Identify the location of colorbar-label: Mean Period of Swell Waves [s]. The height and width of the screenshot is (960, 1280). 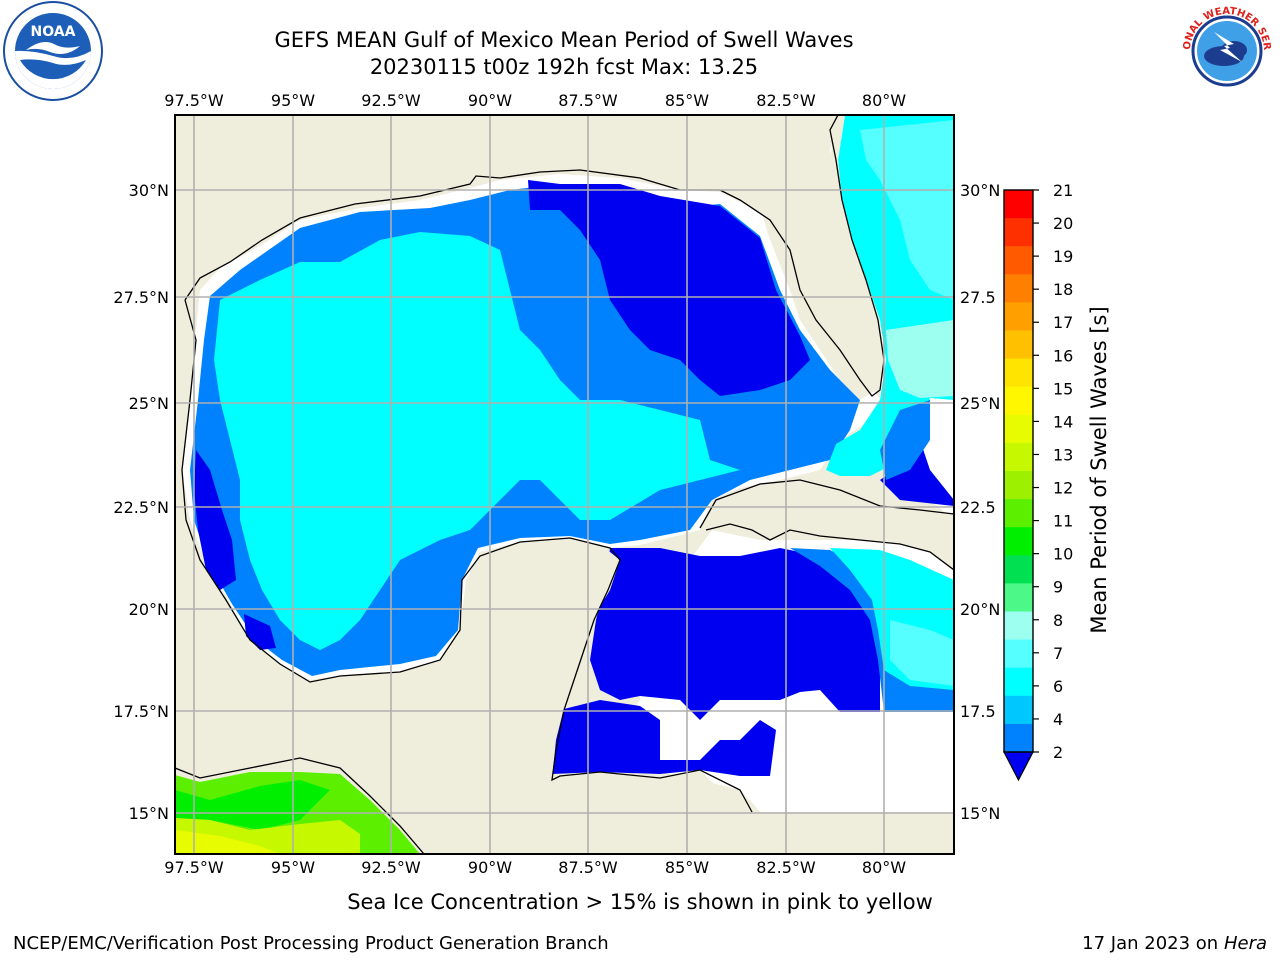
(1099, 469).